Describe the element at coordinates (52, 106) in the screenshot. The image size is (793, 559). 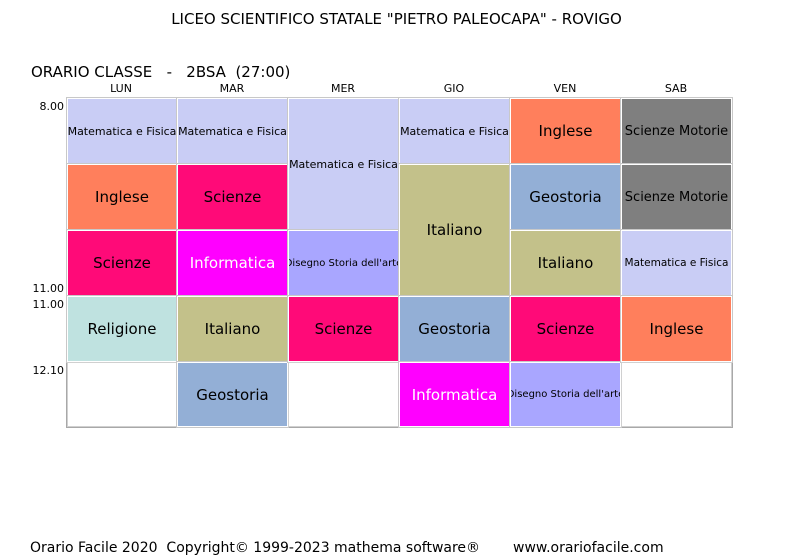
I see `time-label-start: 8.00` at that location.